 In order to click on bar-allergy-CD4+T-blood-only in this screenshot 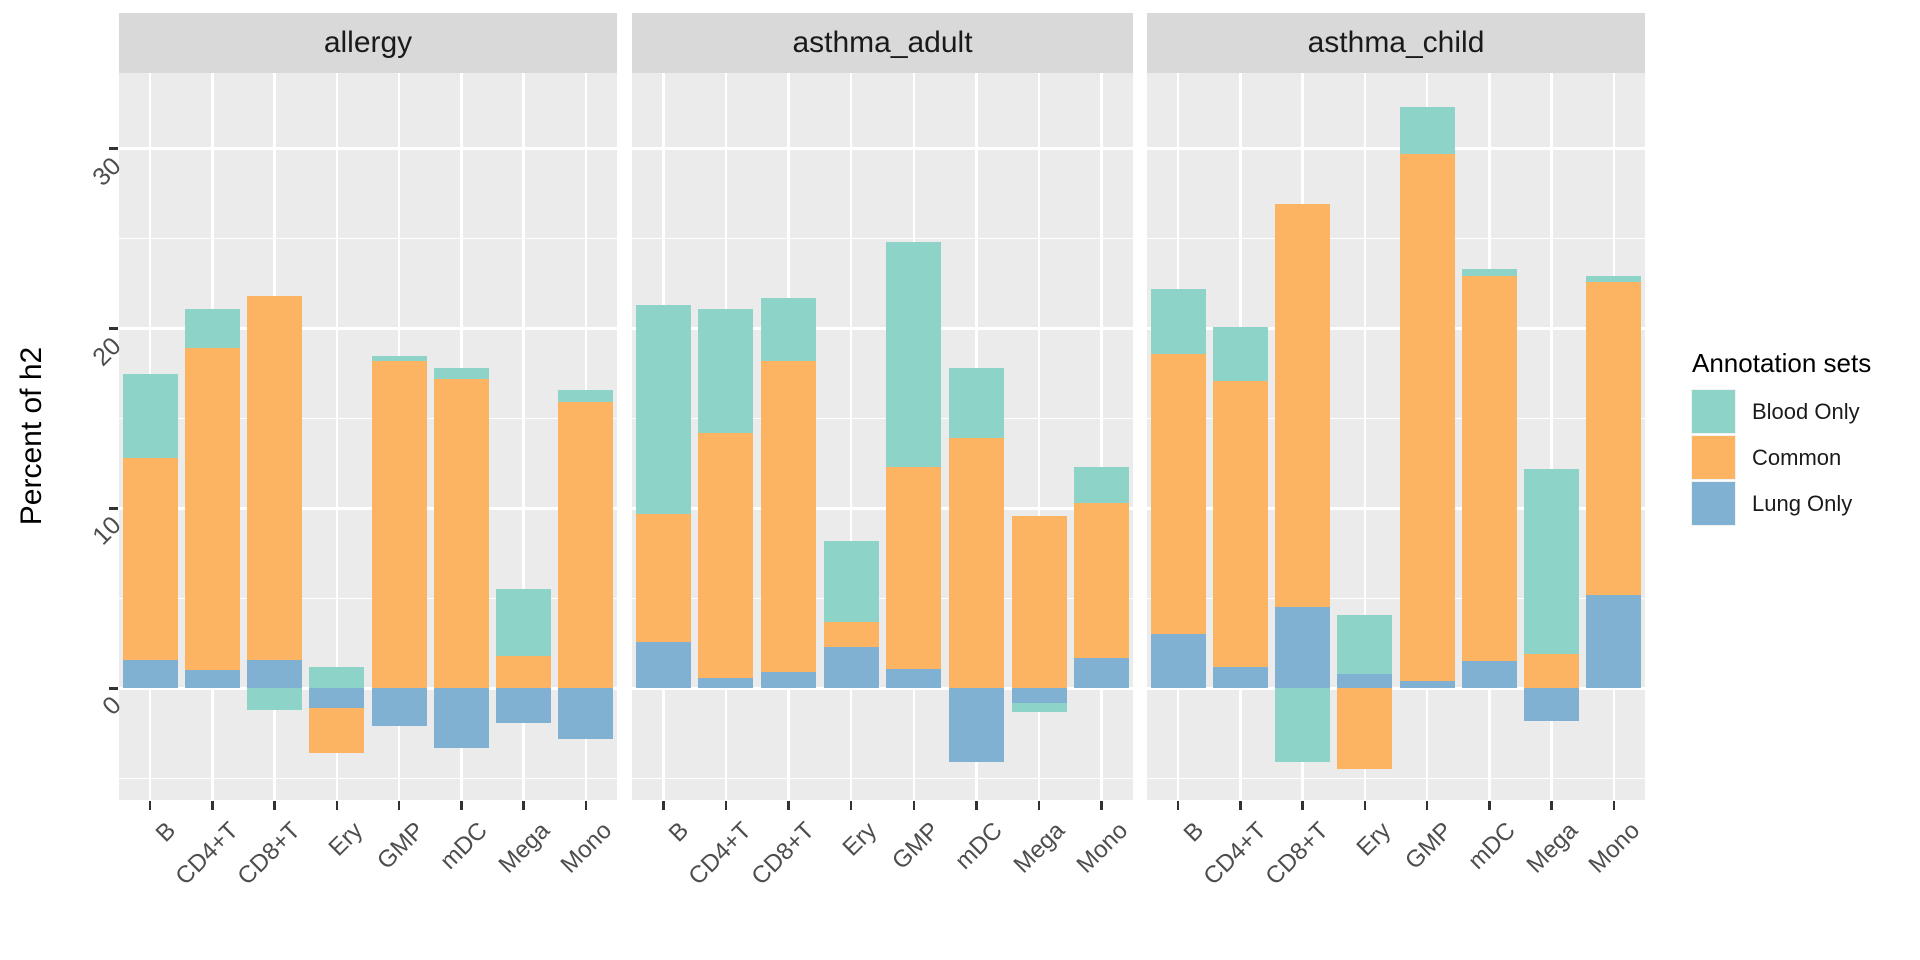, I will do `click(212, 328)`.